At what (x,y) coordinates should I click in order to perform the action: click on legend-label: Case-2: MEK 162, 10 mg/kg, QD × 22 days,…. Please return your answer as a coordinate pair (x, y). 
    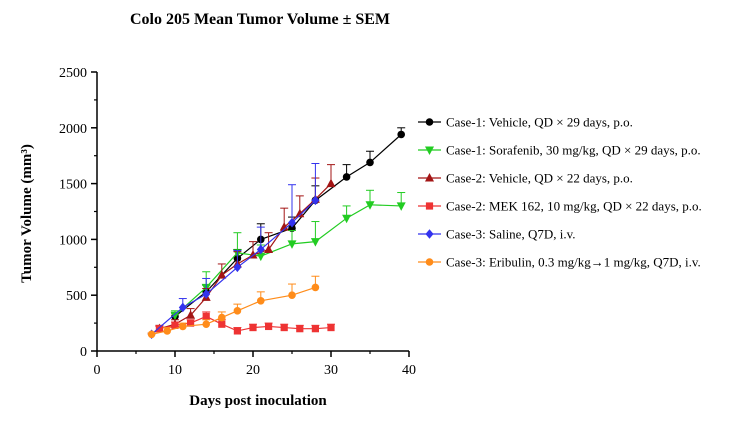
    Looking at the image, I should click on (574, 206).